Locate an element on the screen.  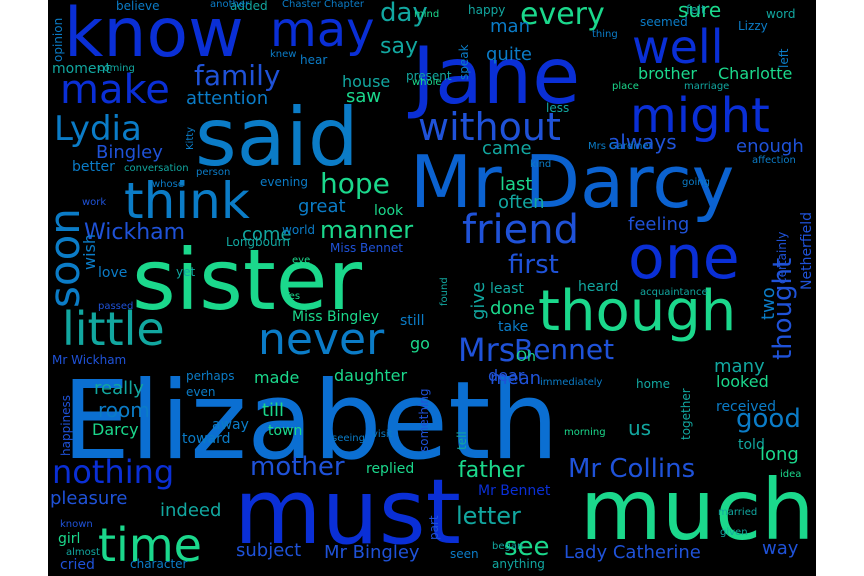
word-74: Oh is located at coordinates (526, 357).